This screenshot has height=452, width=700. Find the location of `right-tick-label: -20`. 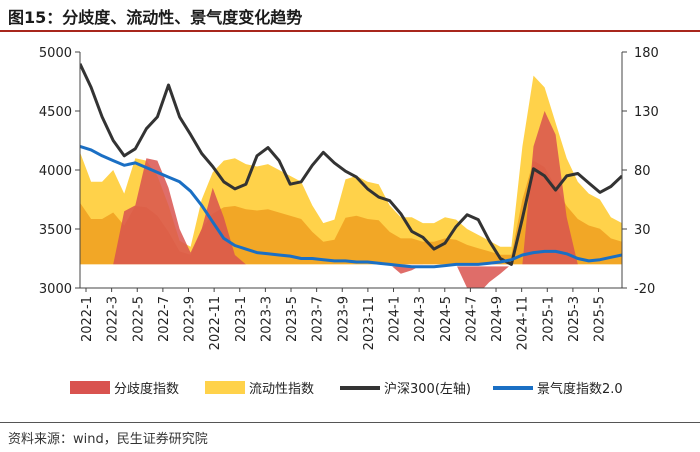

right-tick-label: -20 is located at coordinates (644, 289).